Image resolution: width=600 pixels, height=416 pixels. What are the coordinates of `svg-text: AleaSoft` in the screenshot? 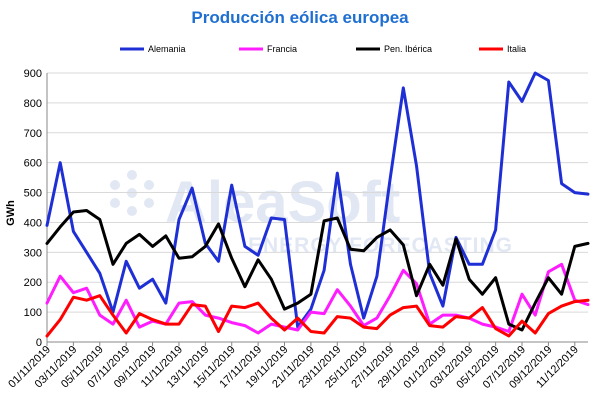 It's located at (282, 202).